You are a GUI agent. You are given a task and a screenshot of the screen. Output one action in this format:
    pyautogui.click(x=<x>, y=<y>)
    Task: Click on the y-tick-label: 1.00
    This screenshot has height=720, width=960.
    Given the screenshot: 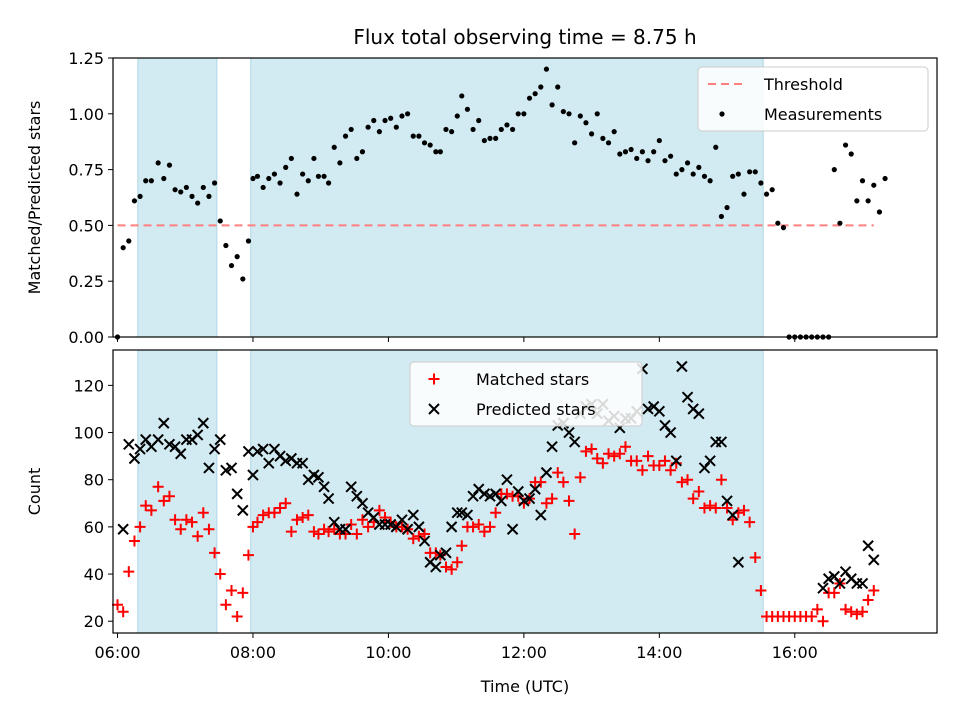 What is the action you would take?
    pyautogui.click(x=86, y=114)
    